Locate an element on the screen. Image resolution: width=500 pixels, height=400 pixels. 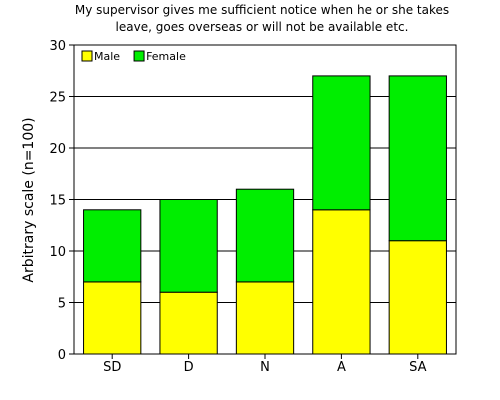
bar-male-n is located at coordinates (265, 318).